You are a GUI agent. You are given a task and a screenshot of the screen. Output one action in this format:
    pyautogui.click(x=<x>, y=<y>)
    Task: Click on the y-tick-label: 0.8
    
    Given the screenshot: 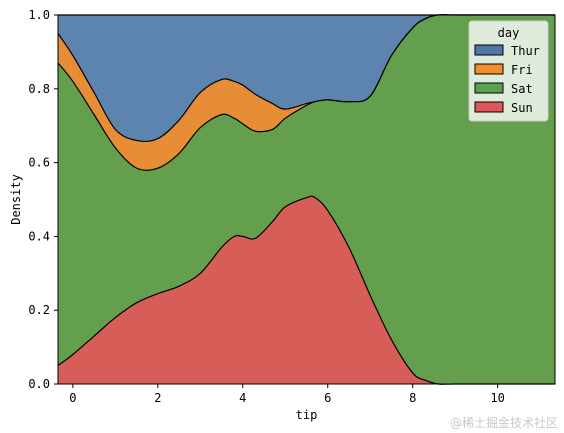 What is the action you would take?
    pyautogui.click(x=39, y=89)
    